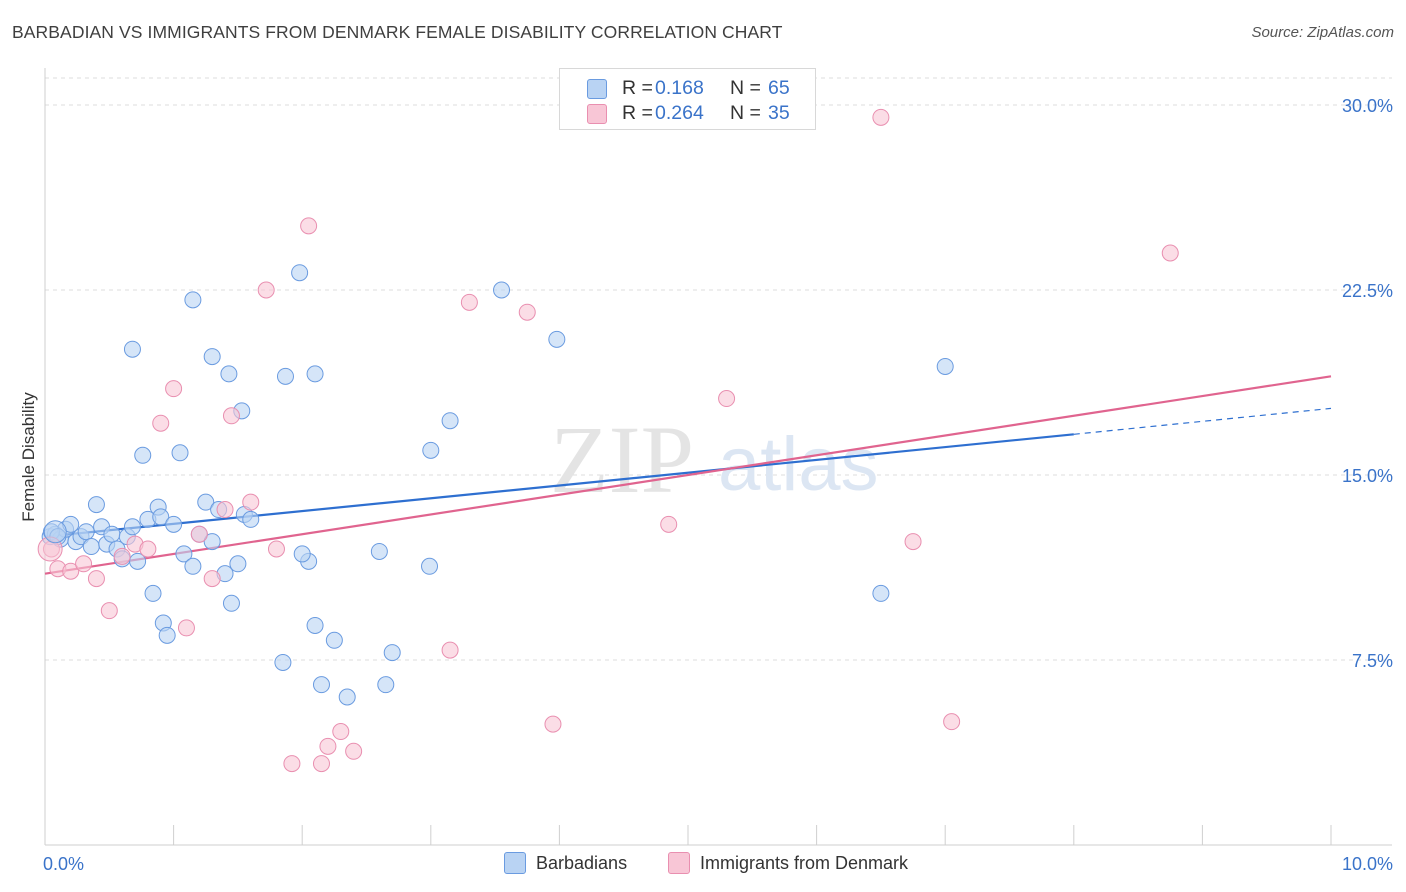 Image resolution: width=1406 pixels, height=892 pixels. I want to click on legend-swatch-blue, so click(597, 89).